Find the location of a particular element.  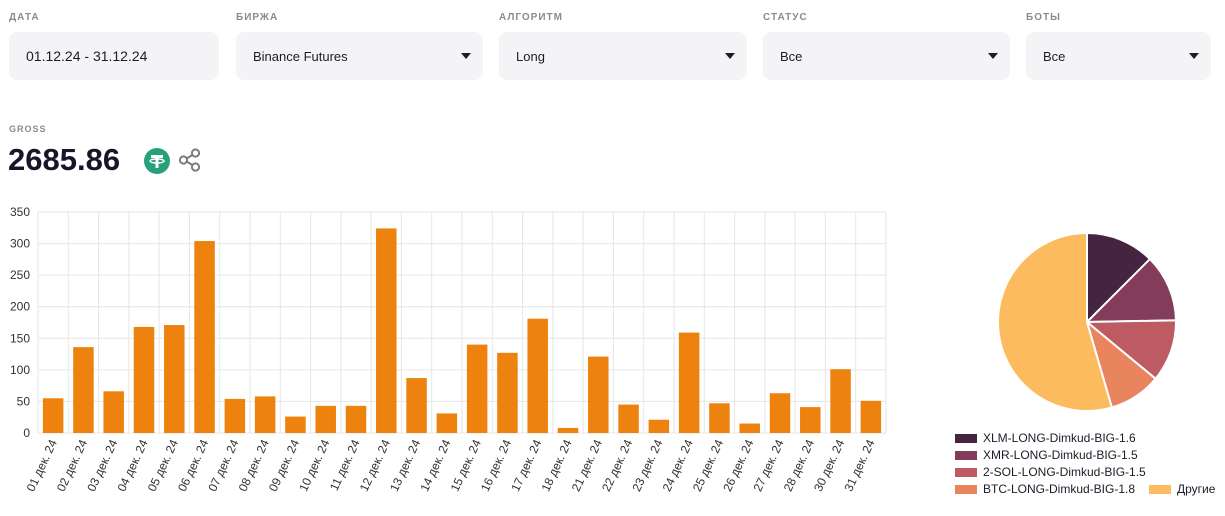

y-tick-label: 0 is located at coordinates (26, 433).